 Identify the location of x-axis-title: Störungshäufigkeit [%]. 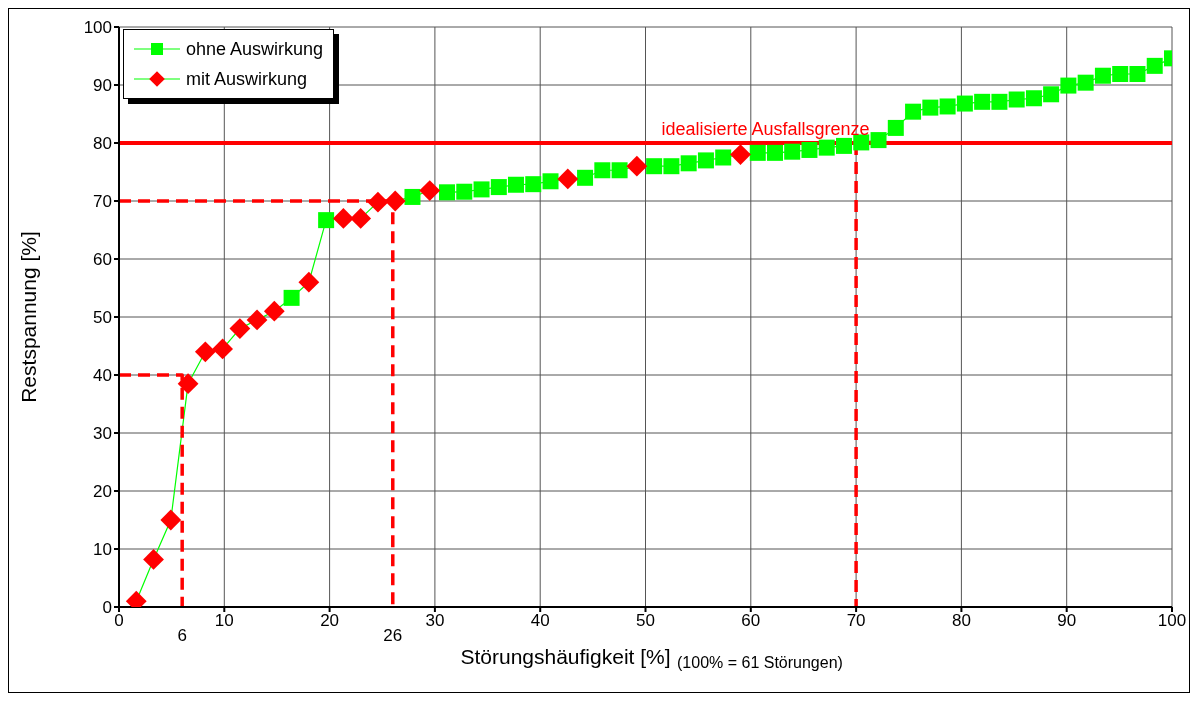
(565, 656).